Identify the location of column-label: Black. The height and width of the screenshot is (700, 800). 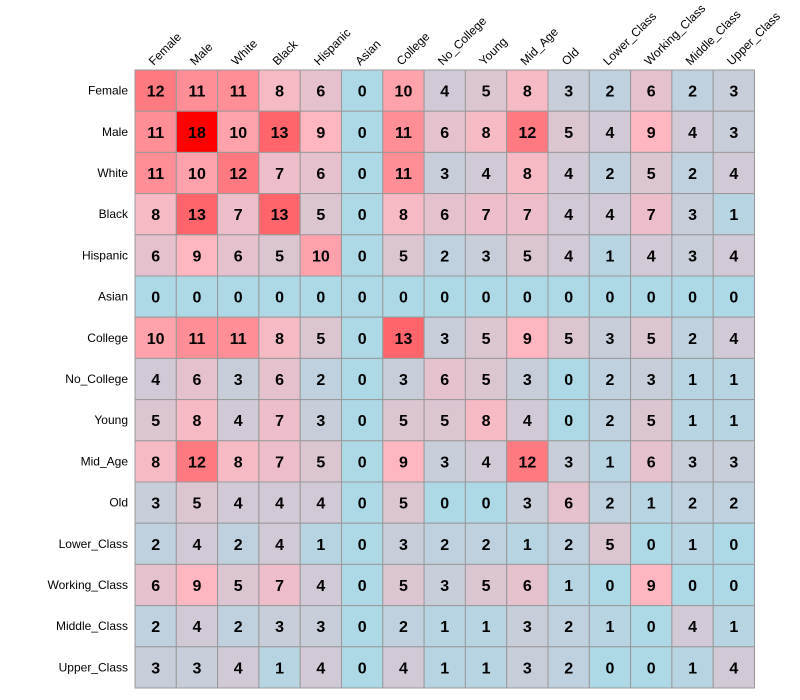
(285, 52).